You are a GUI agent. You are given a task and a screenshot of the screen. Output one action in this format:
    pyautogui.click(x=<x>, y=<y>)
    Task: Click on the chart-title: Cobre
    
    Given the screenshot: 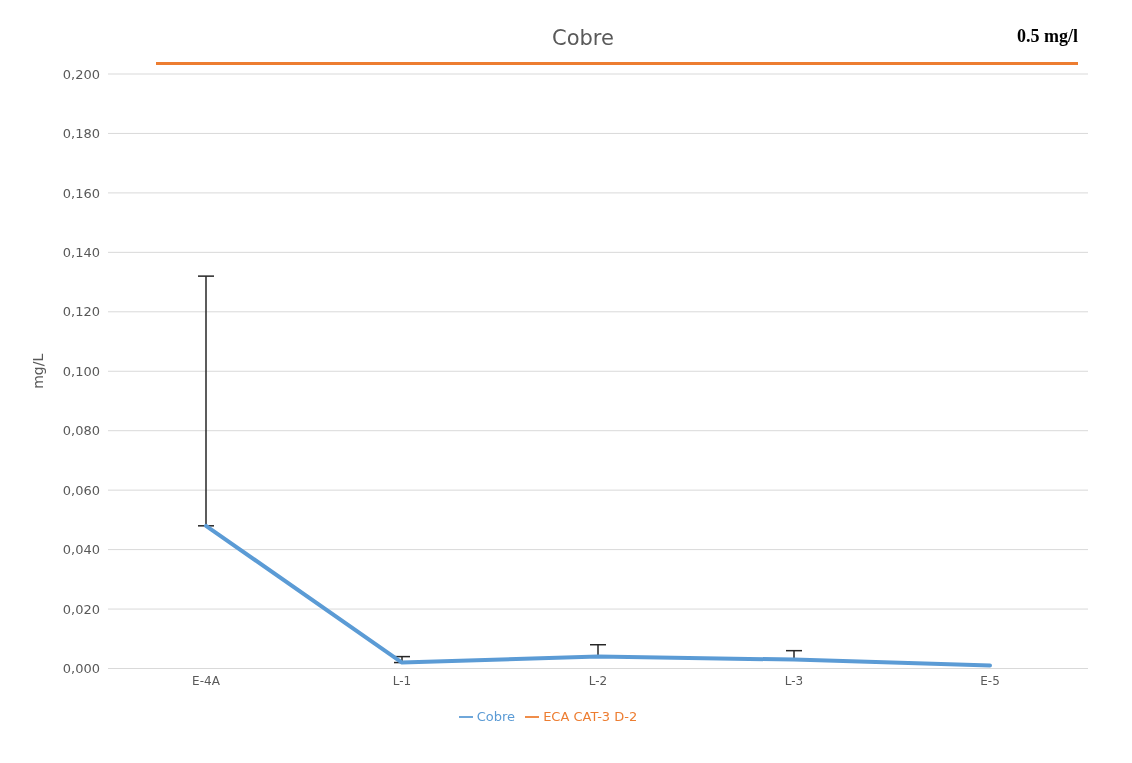 What is the action you would take?
    pyautogui.click(x=583, y=38)
    